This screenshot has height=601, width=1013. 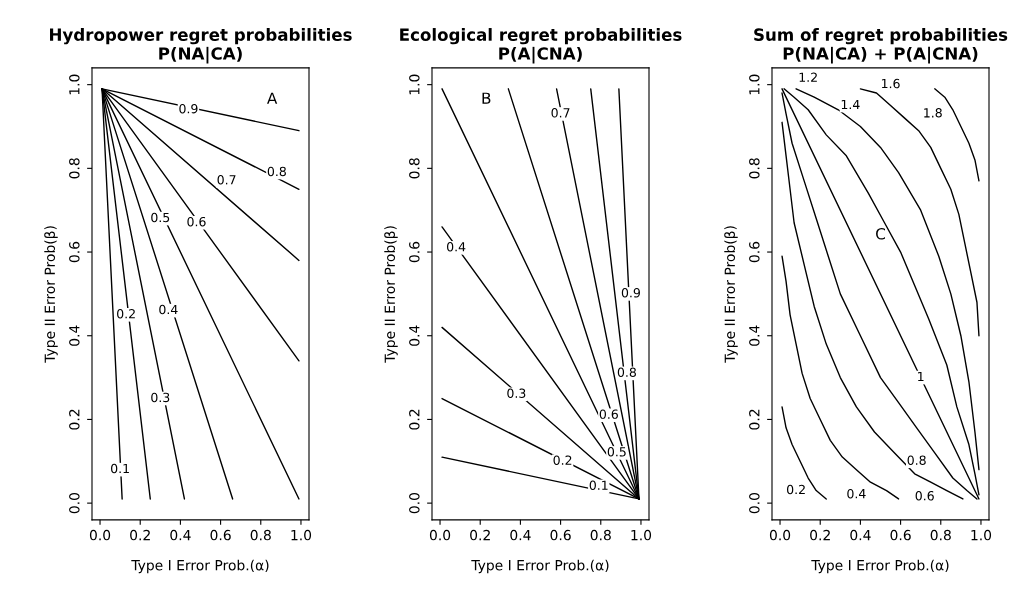 What do you see at coordinates (201, 46) in the screenshot?
I see `chart-title: Hydropower regret probabilities P(NA|CA)` at bounding box center [201, 46].